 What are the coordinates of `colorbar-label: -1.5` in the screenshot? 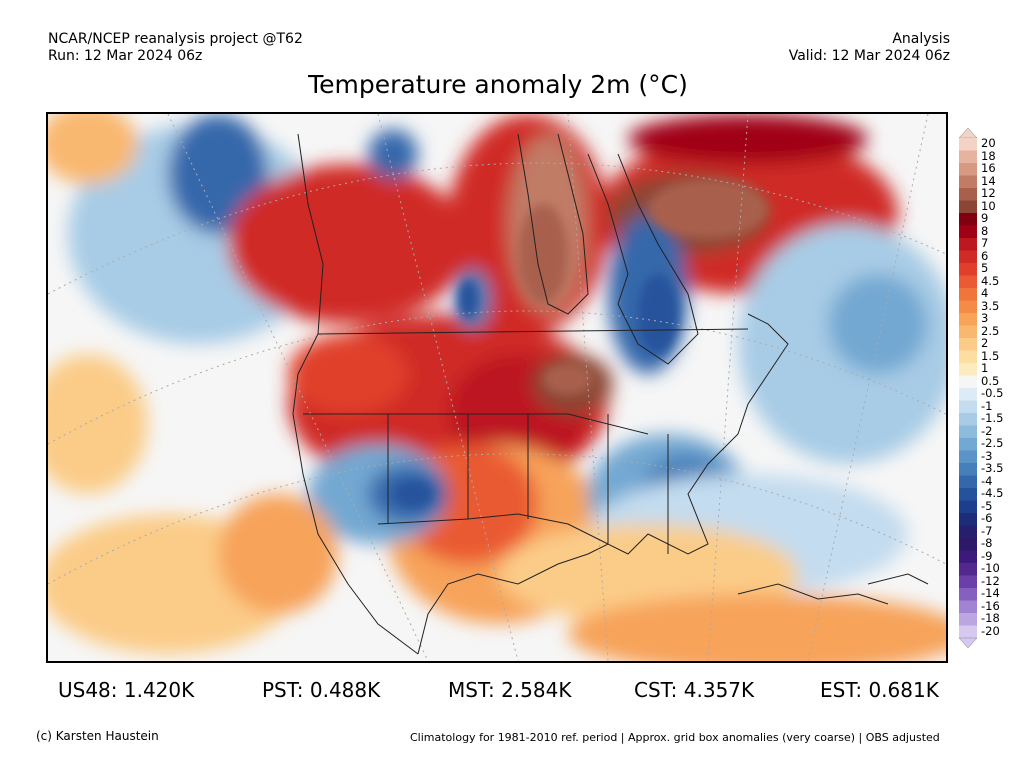 It's located at (992, 418).